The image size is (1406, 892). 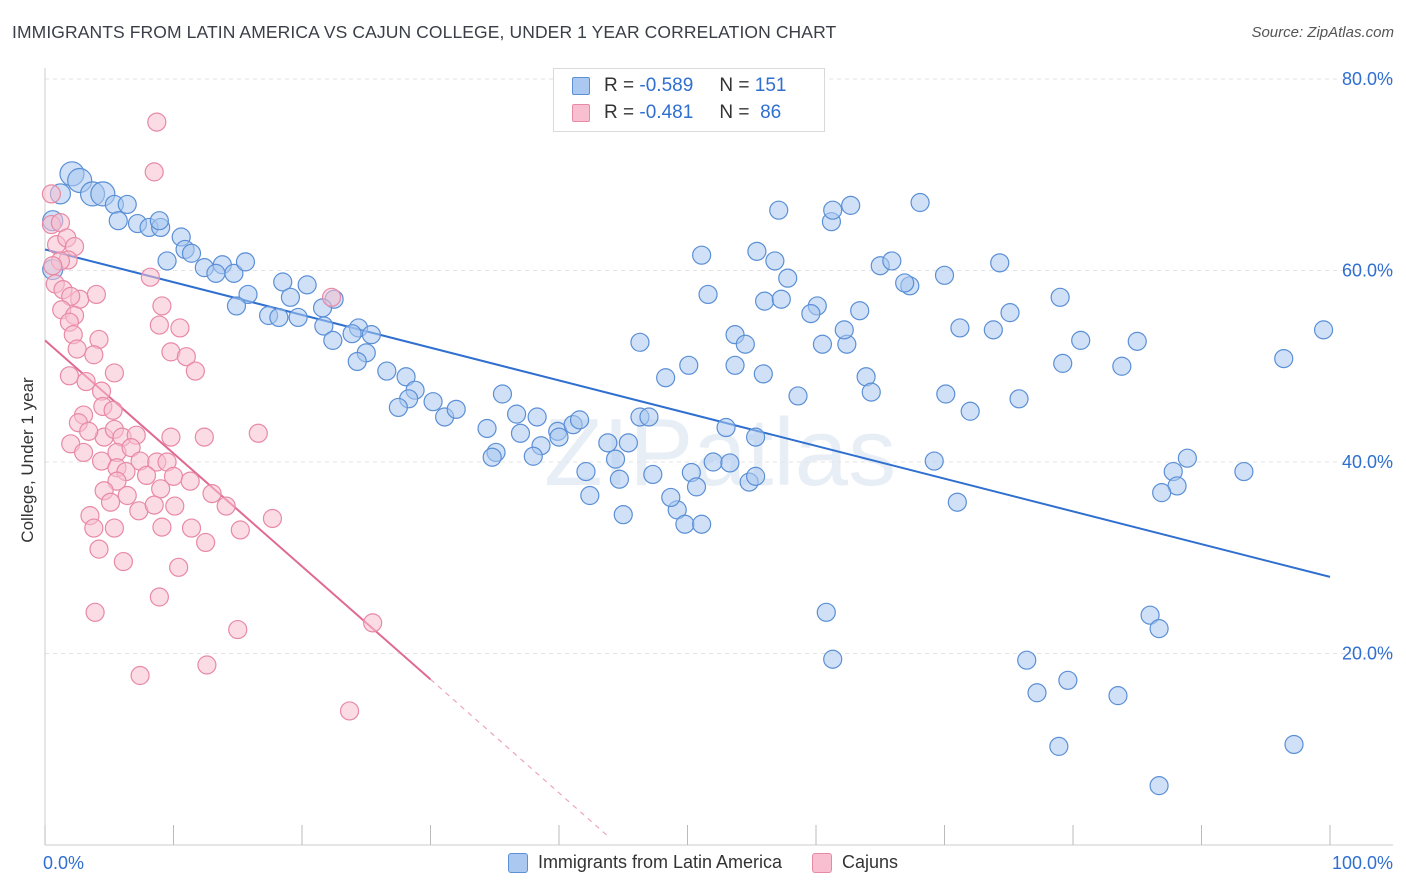 What do you see at coordinates (771, 112) in the screenshot?
I see `legend-n-value: 86` at bounding box center [771, 112].